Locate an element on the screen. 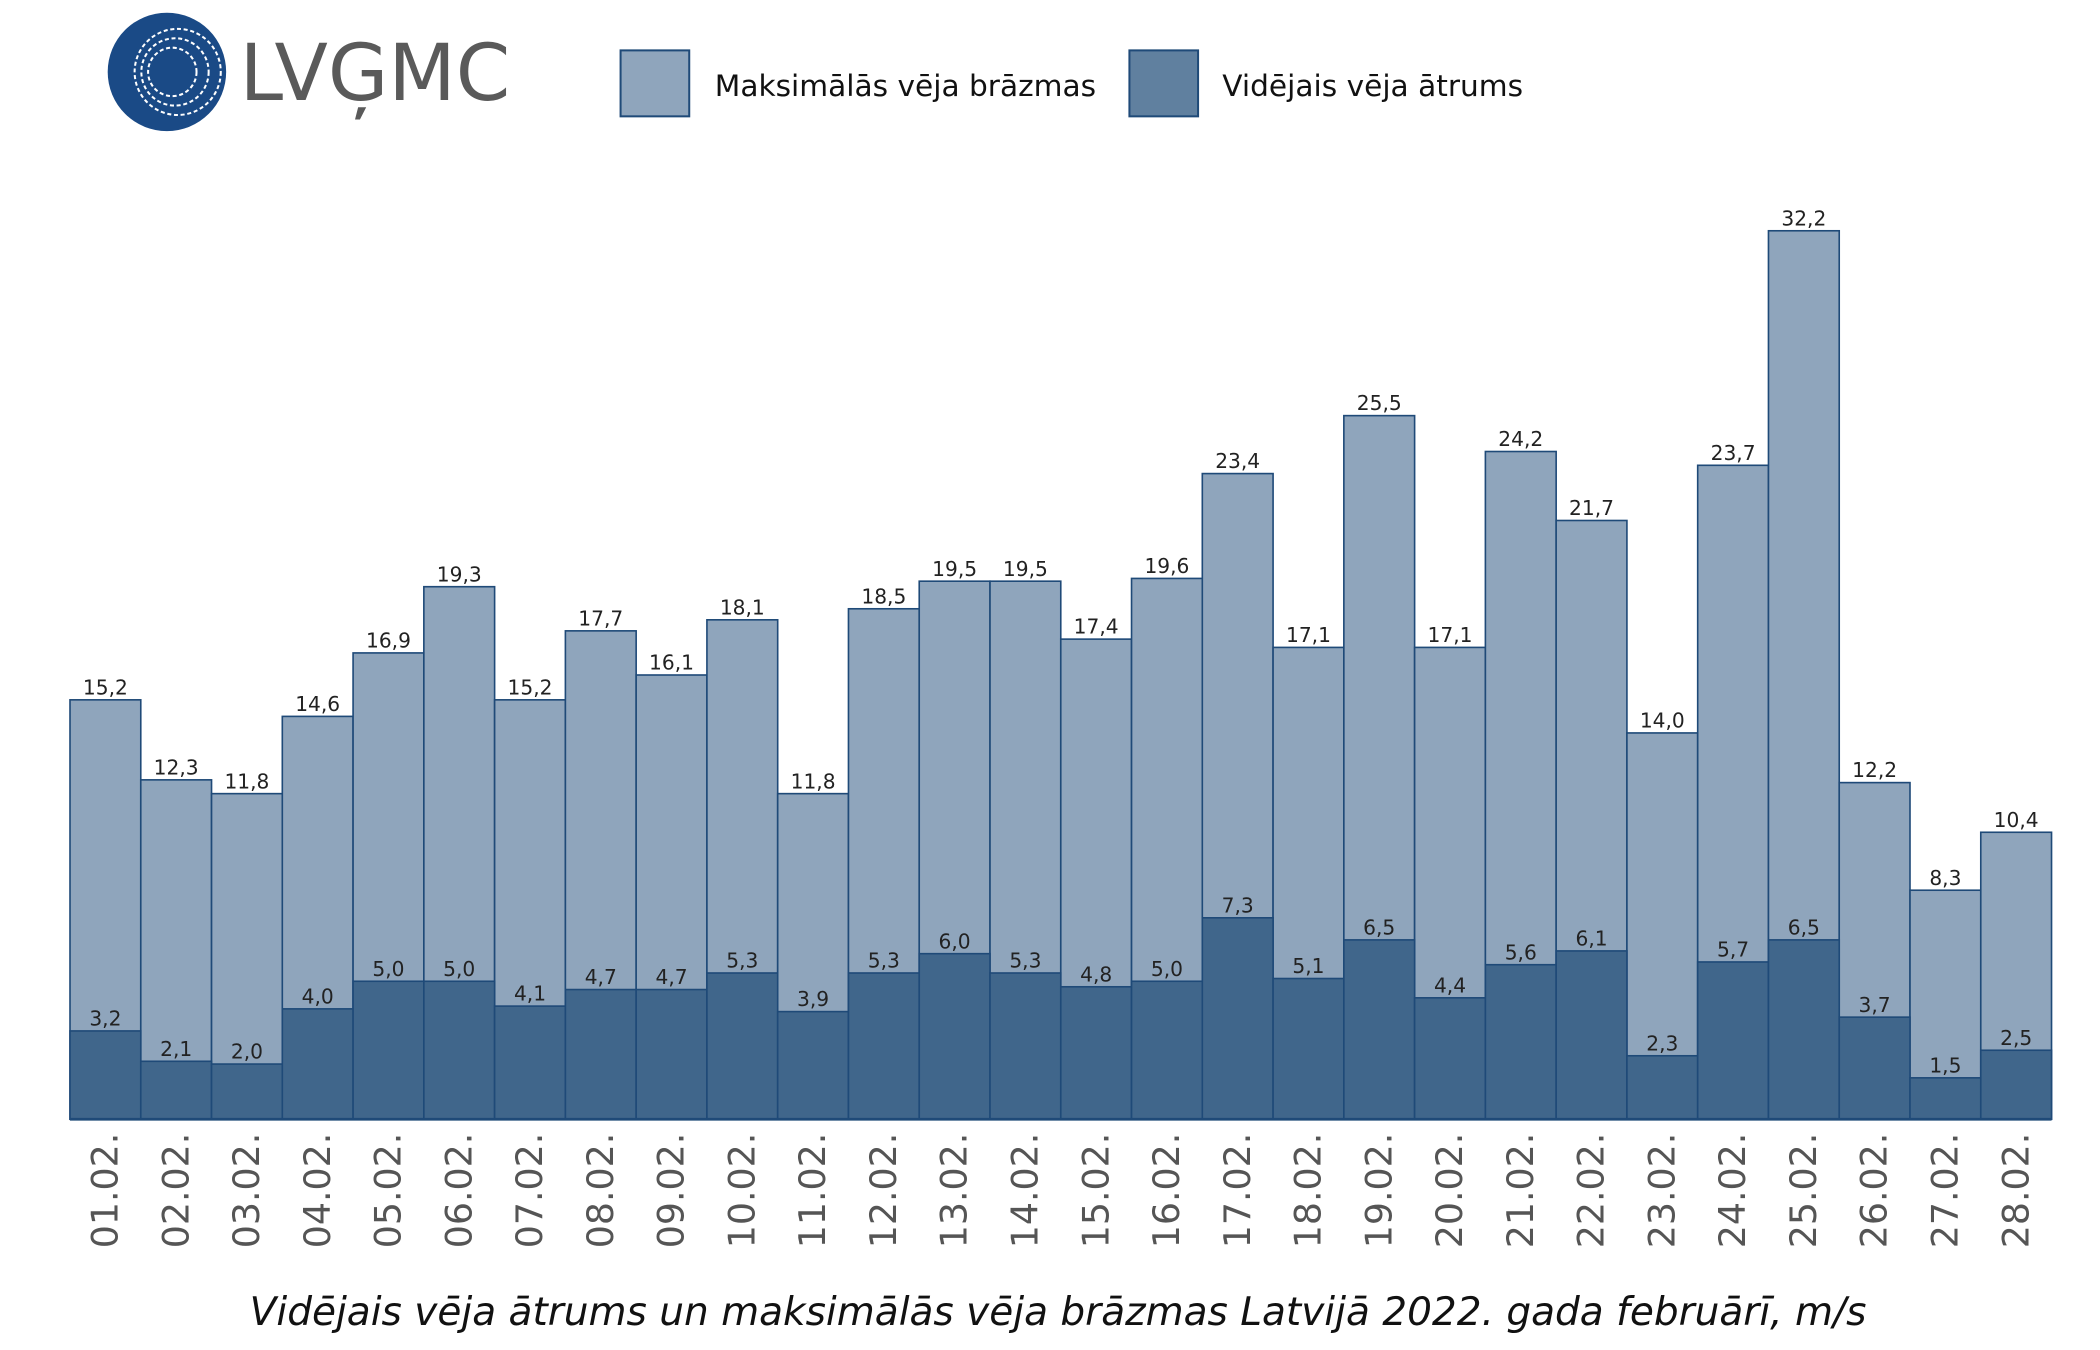  logo-emblem is located at coordinates (167, 72).